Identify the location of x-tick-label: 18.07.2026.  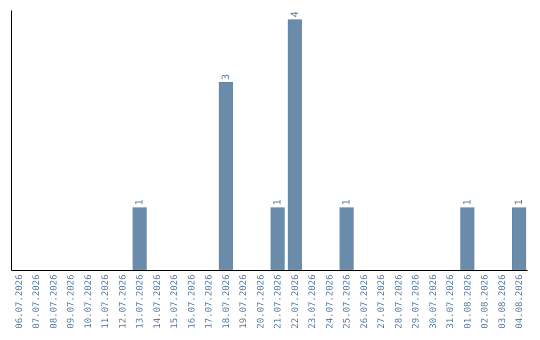
(227, 301).